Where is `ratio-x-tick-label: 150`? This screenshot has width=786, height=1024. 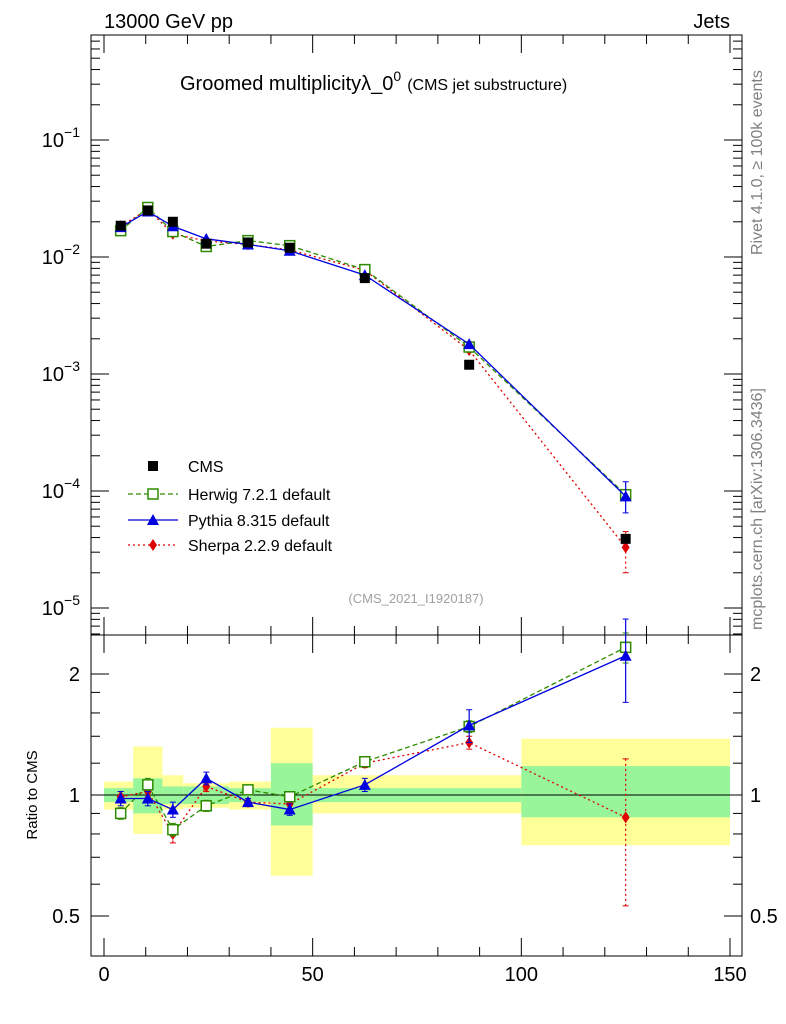 ratio-x-tick-label: 150 is located at coordinates (729, 975).